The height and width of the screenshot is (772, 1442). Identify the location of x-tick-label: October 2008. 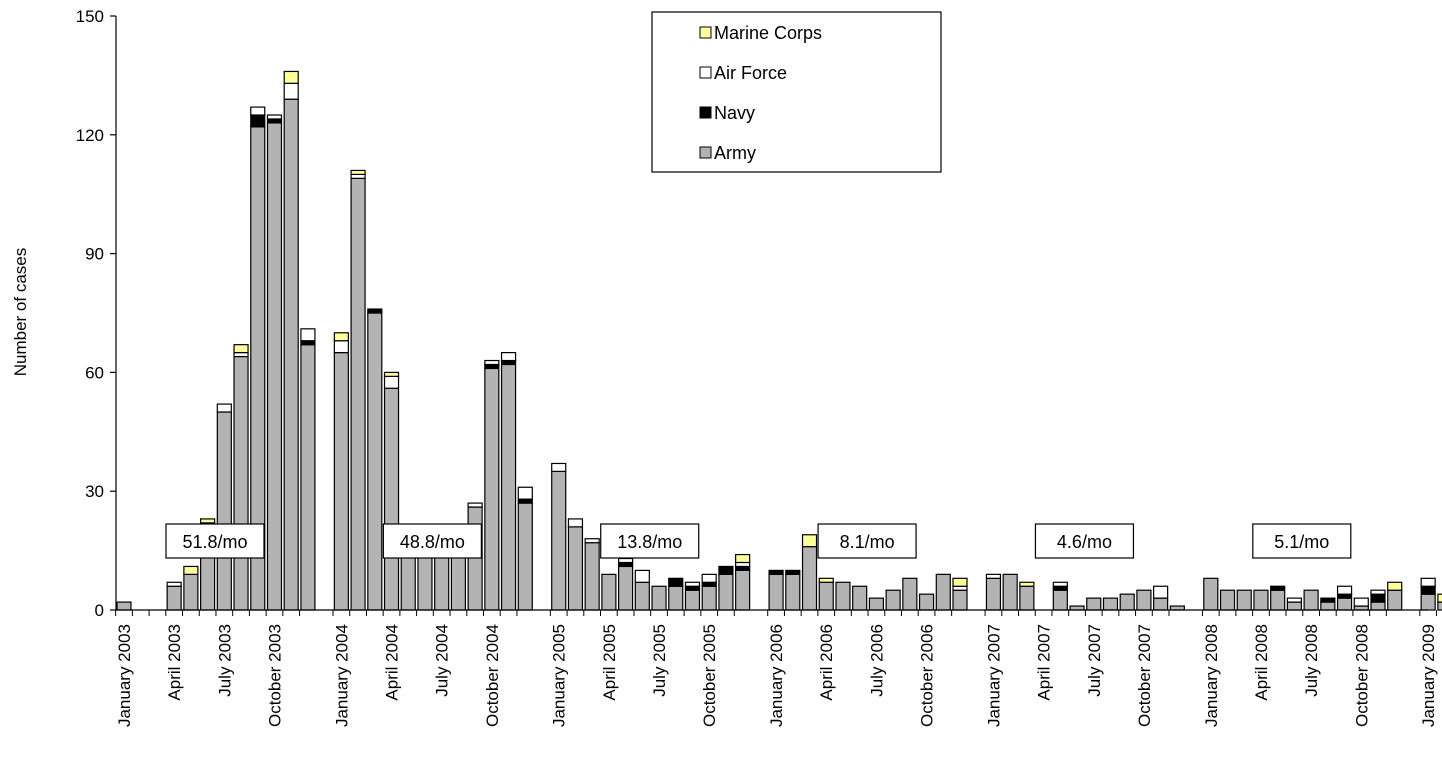
(1361, 675).